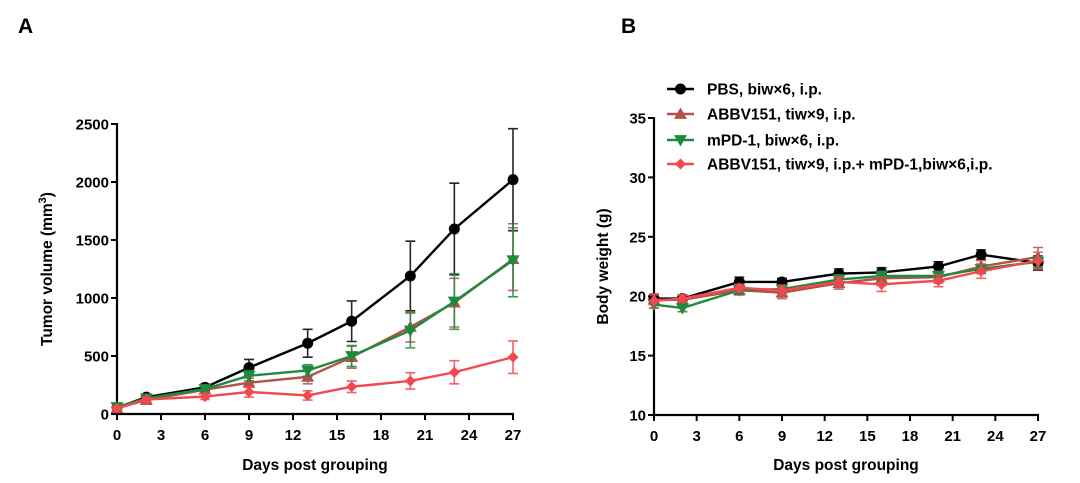 The height and width of the screenshot is (483, 1080). Describe the element at coordinates (773, 141) in the screenshot. I see `legend-label: mPD-1, biw×6, i.p.` at that location.